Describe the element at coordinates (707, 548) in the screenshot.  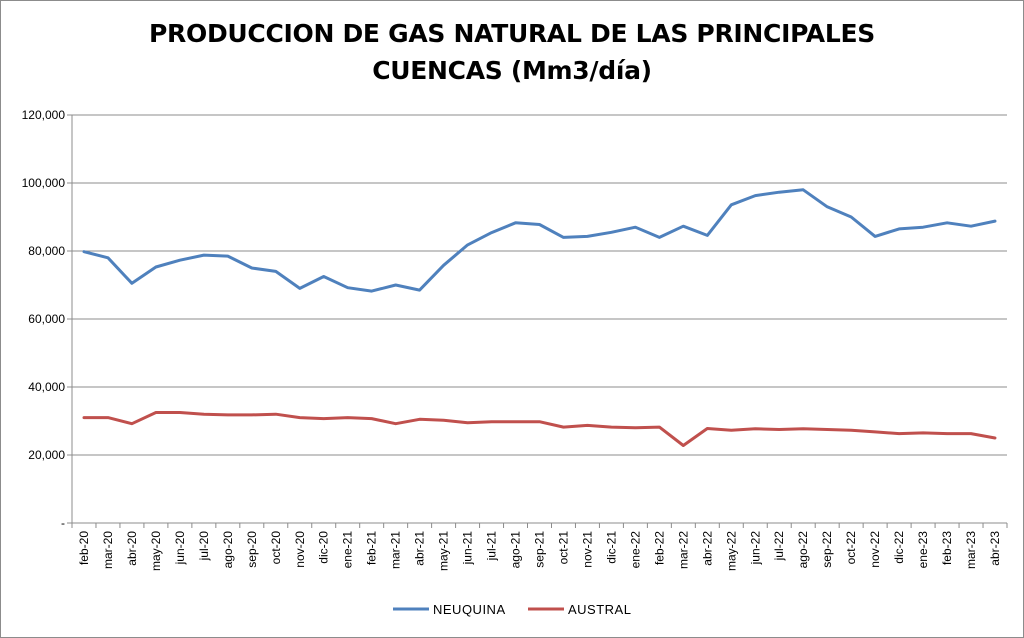
I see `x-tick-label: abr-22` at that location.